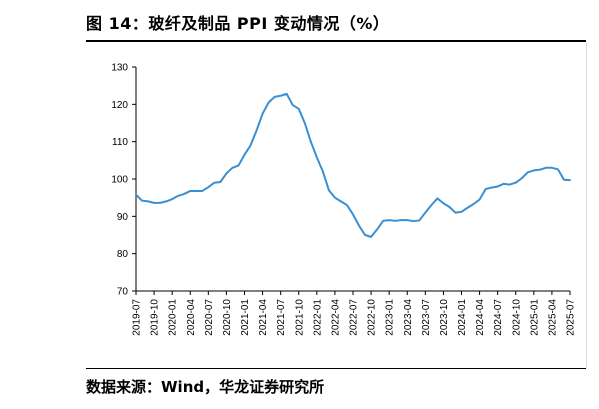 The image size is (599, 409). What do you see at coordinates (155, 317) in the screenshot?
I see `x-tick-label: 2019-10` at bounding box center [155, 317].